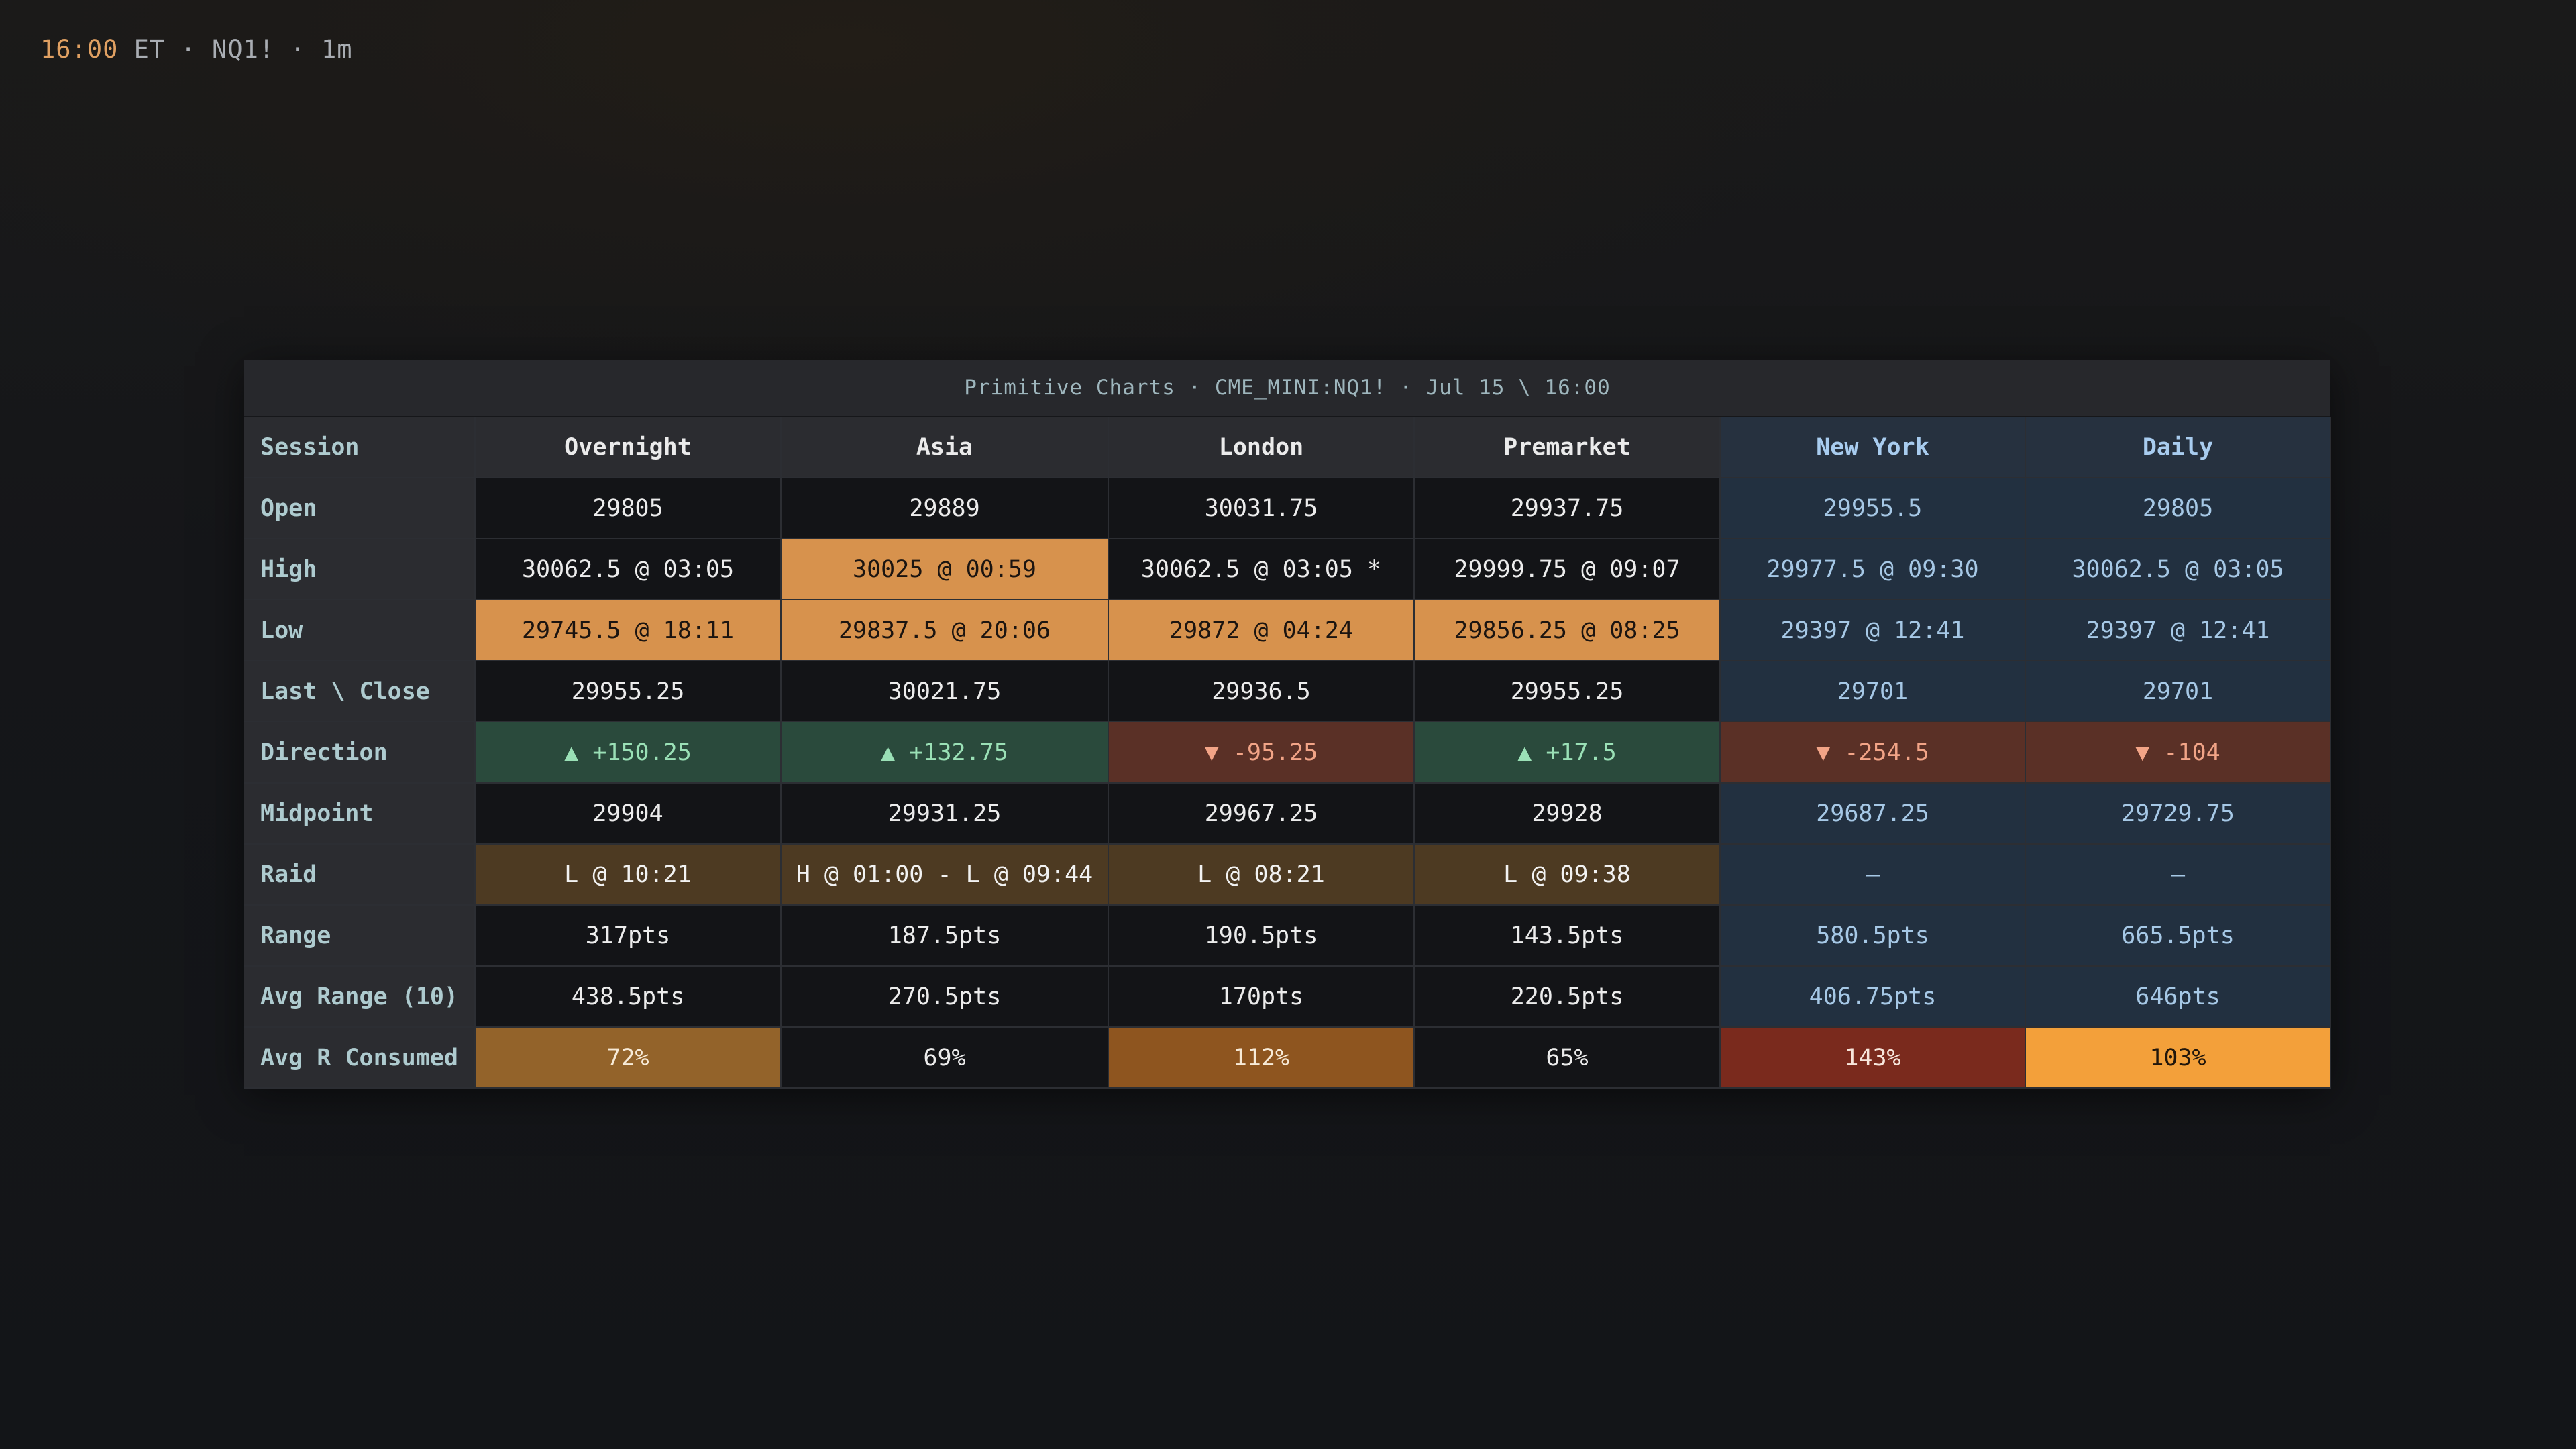 The width and height of the screenshot is (2576, 1449). I want to click on cell-avg-range-asia: 270.5pts, so click(945, 997).